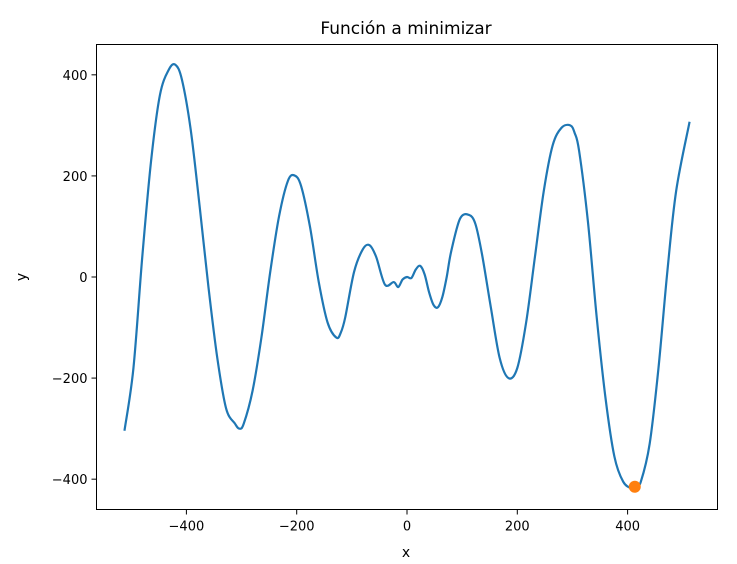 The width and height of the screenshot is (737, 564). I want to click on x-tick-label: −400, so click(187, 527).